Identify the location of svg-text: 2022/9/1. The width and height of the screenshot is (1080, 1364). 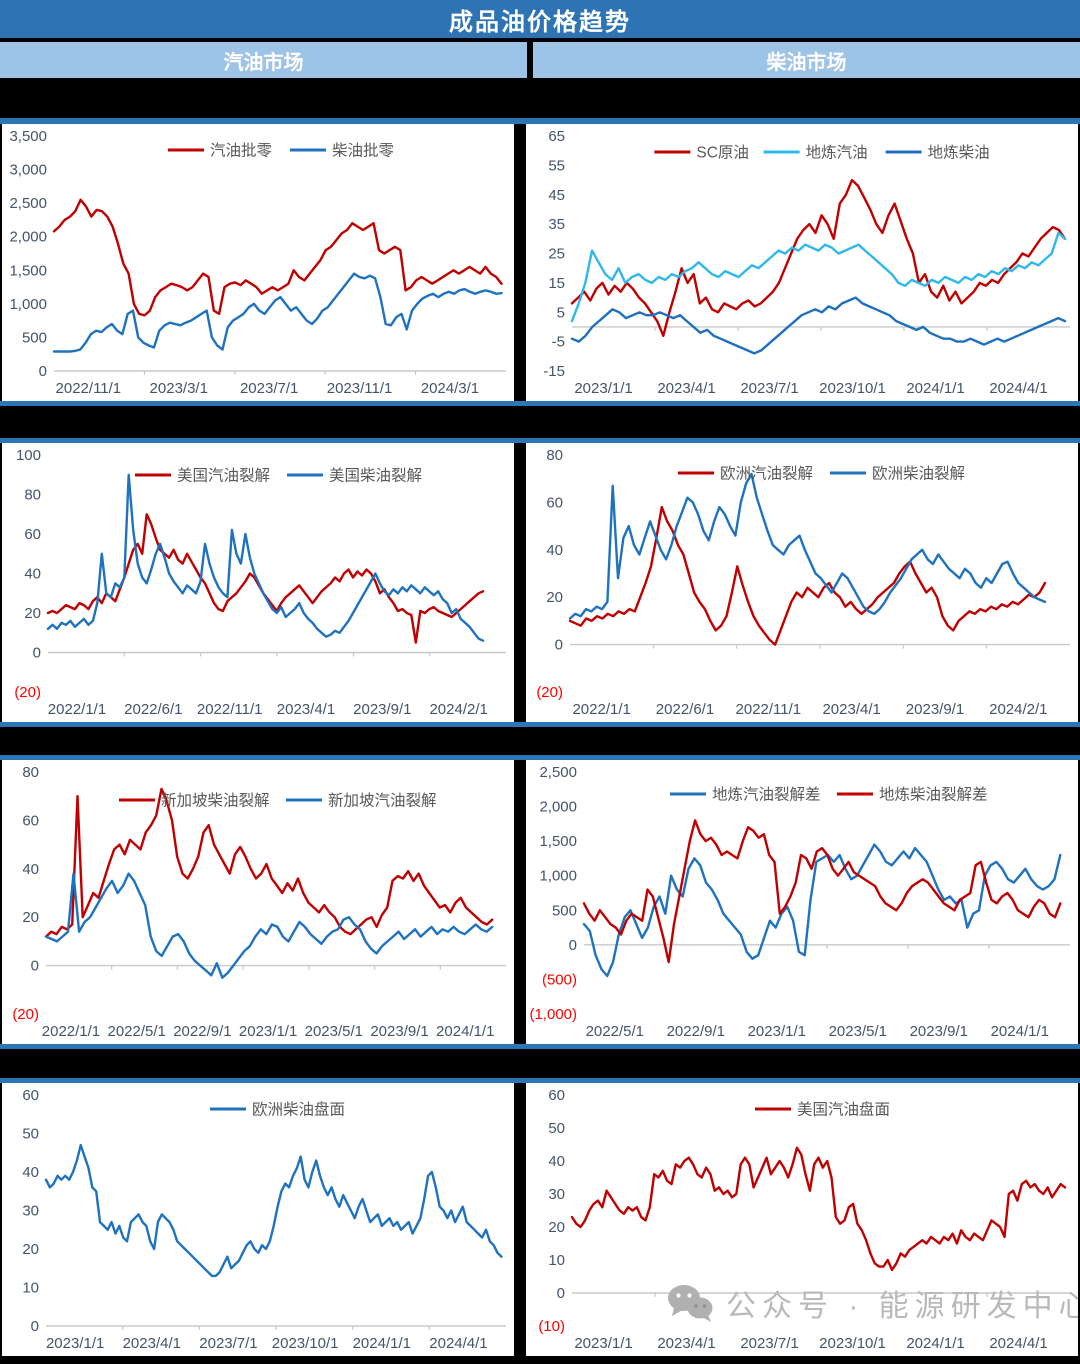
(202, 1031).